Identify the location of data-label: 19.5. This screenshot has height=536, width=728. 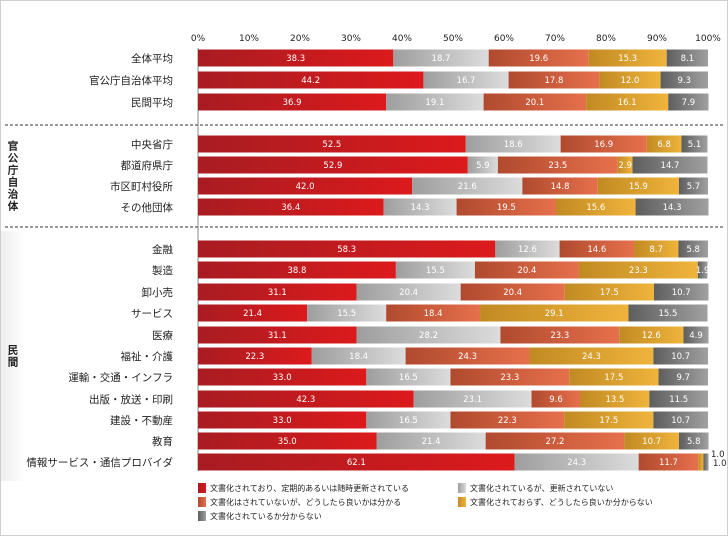
(506, 208).